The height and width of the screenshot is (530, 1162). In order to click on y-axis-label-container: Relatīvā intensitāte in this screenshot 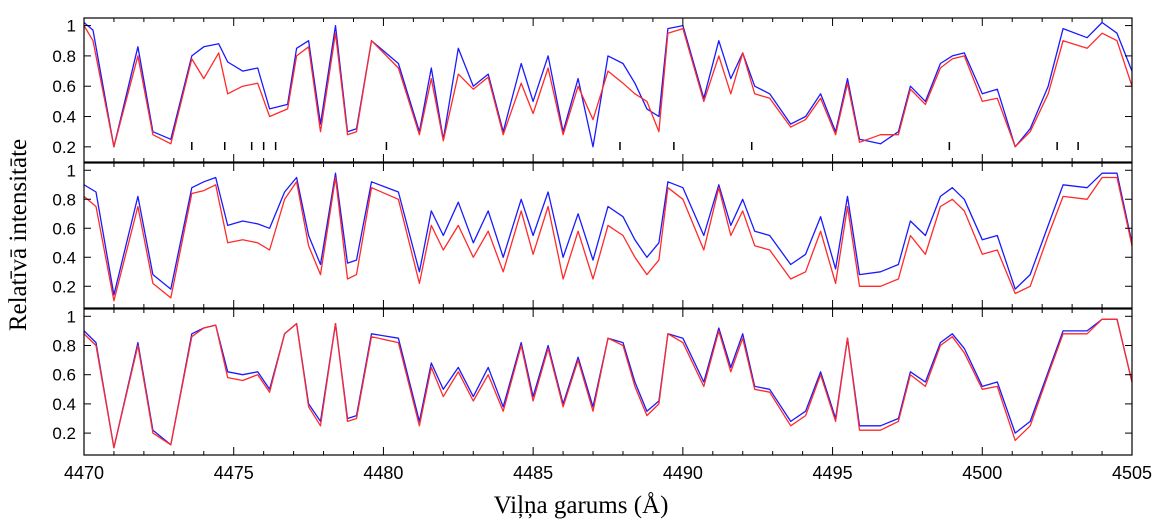, I will do `click(19, 235)`.